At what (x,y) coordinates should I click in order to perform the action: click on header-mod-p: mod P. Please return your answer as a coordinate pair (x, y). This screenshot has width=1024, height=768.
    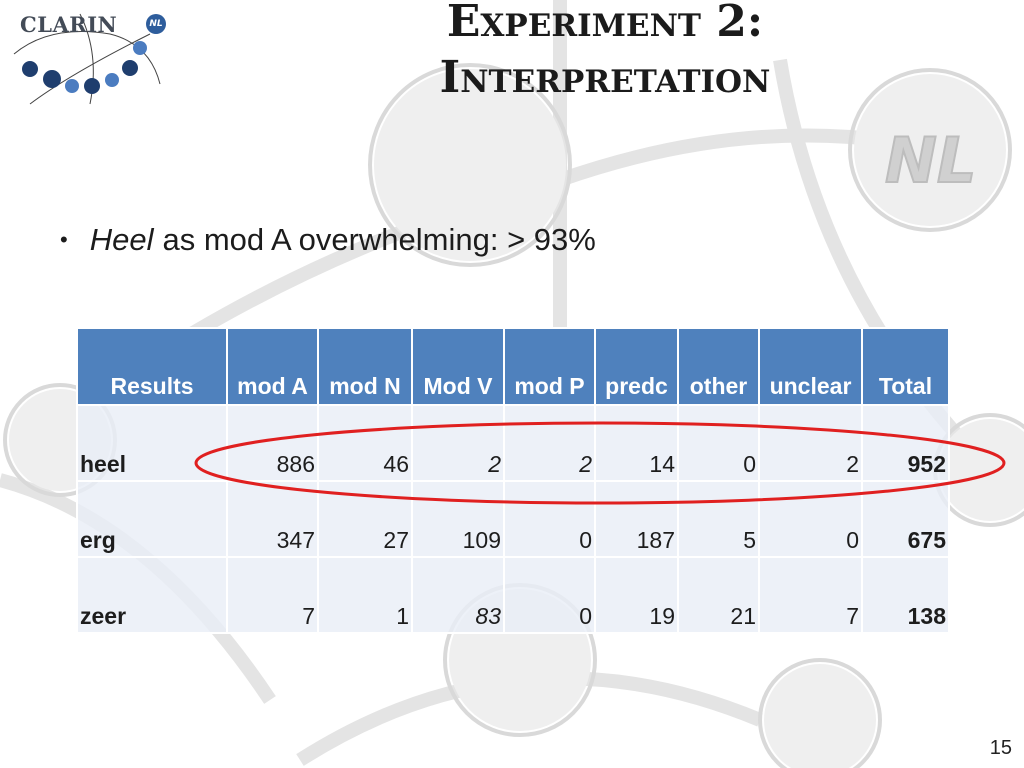
    Looking at the image, I should click on (549, 366).